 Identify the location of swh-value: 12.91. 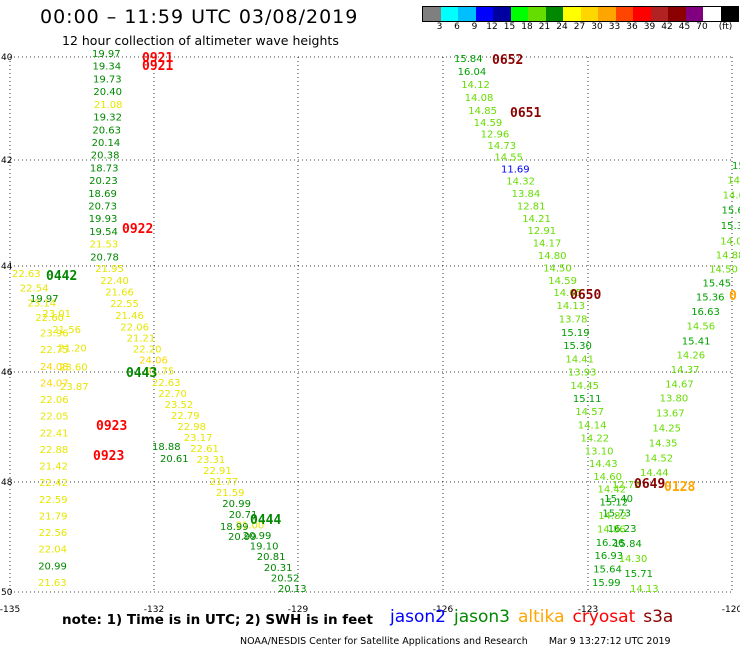
(542, 231).